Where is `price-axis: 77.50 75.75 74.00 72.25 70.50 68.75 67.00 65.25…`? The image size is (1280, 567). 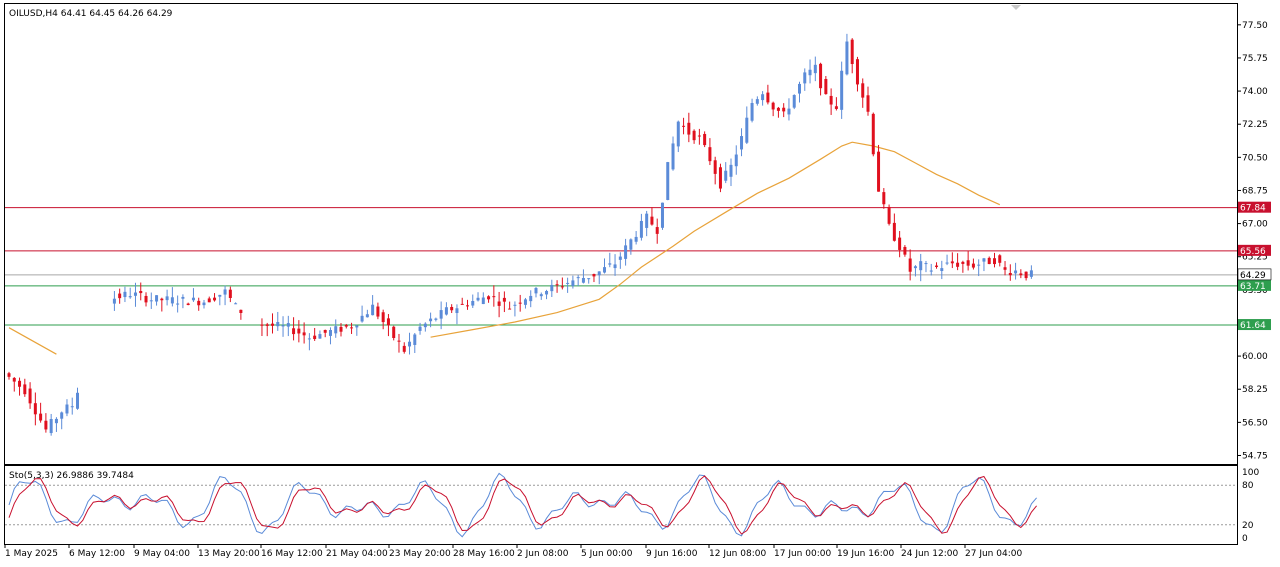 price-axis: 77.50 75.75 74.00 72.25 70.50 68.75 67.00 65.25… is located at coordinates (1252, 241).